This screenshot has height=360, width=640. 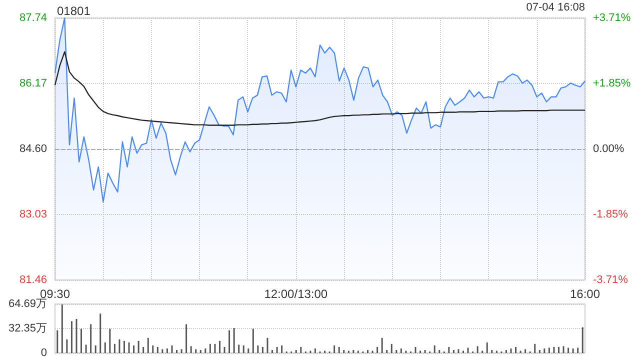 What do you see at coordinates (33, 149) in the screenshot?
I see `y-tick-label: 84.60` at bounding box center [33, 149].